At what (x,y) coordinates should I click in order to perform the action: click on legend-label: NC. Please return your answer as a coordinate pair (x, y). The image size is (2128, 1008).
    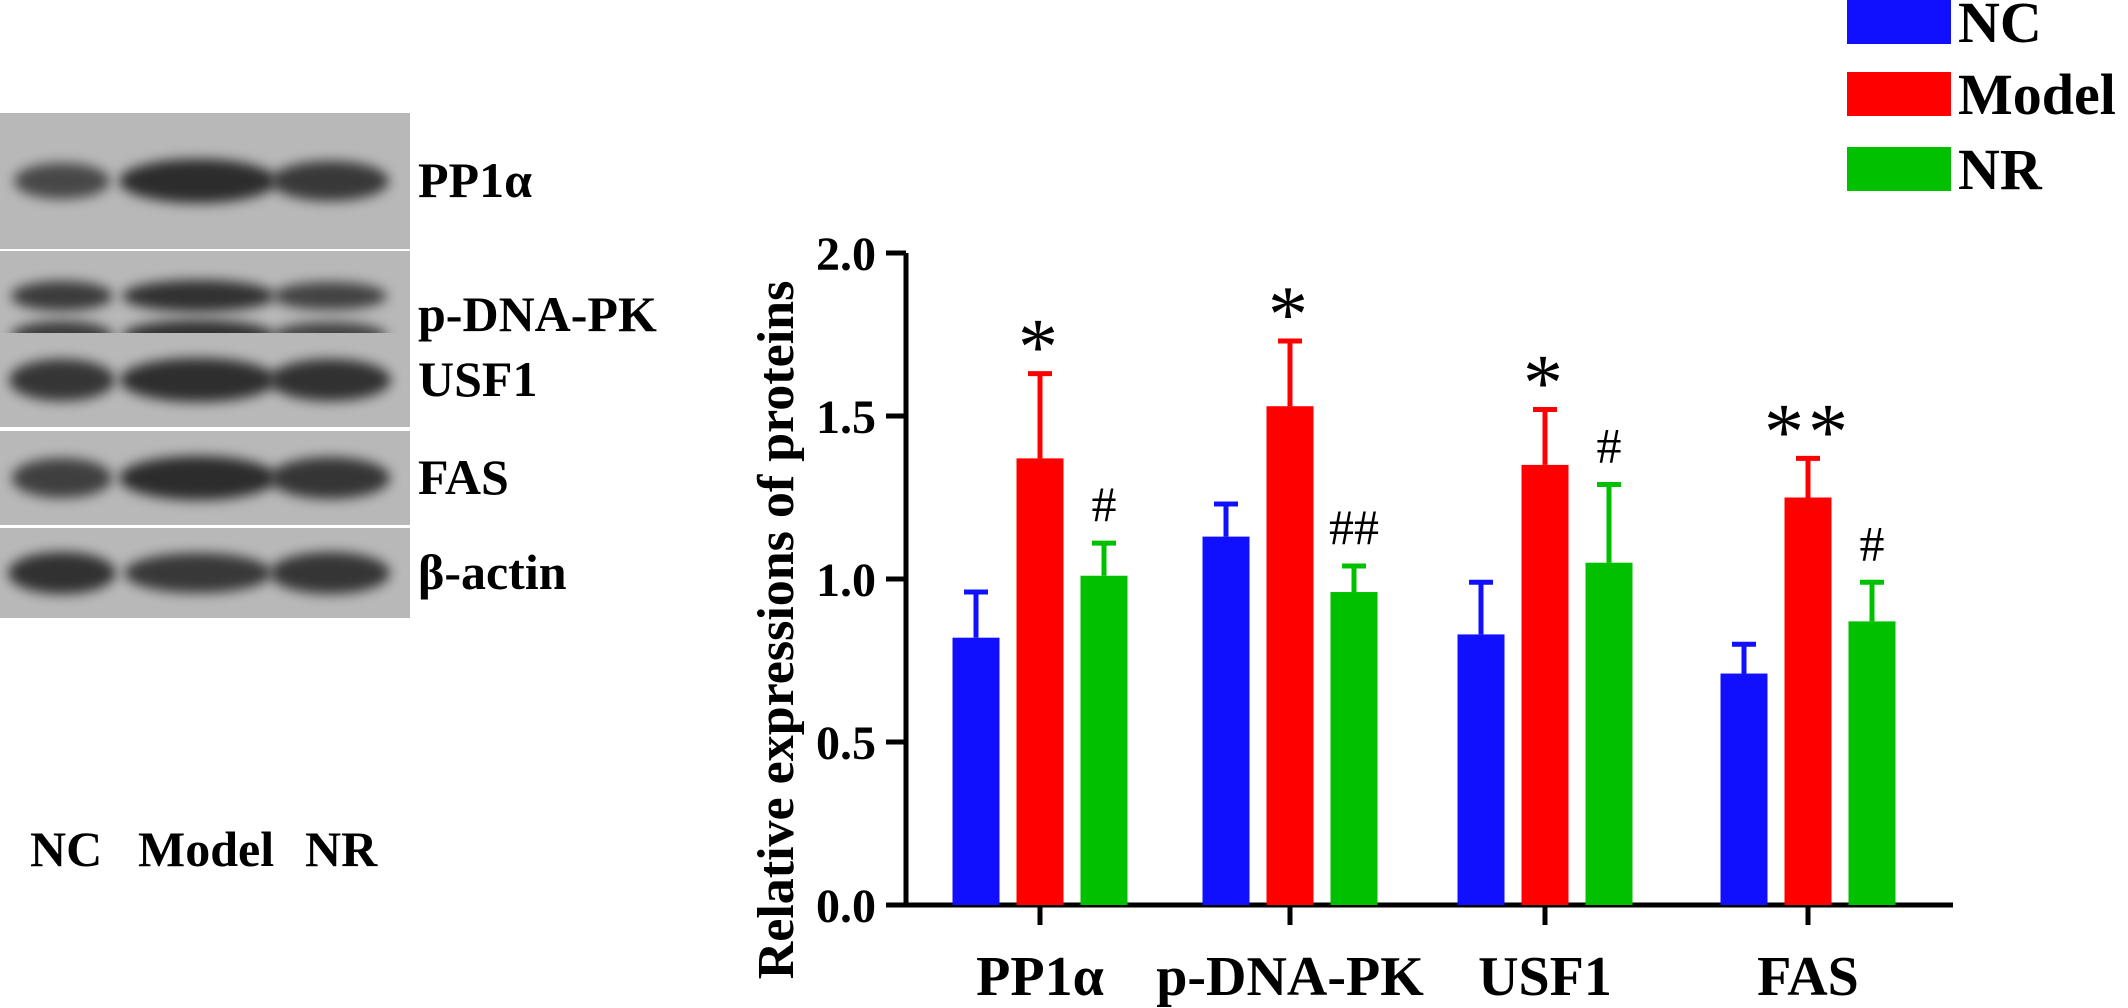
    Looking at the image, I should click on (2000, 27).